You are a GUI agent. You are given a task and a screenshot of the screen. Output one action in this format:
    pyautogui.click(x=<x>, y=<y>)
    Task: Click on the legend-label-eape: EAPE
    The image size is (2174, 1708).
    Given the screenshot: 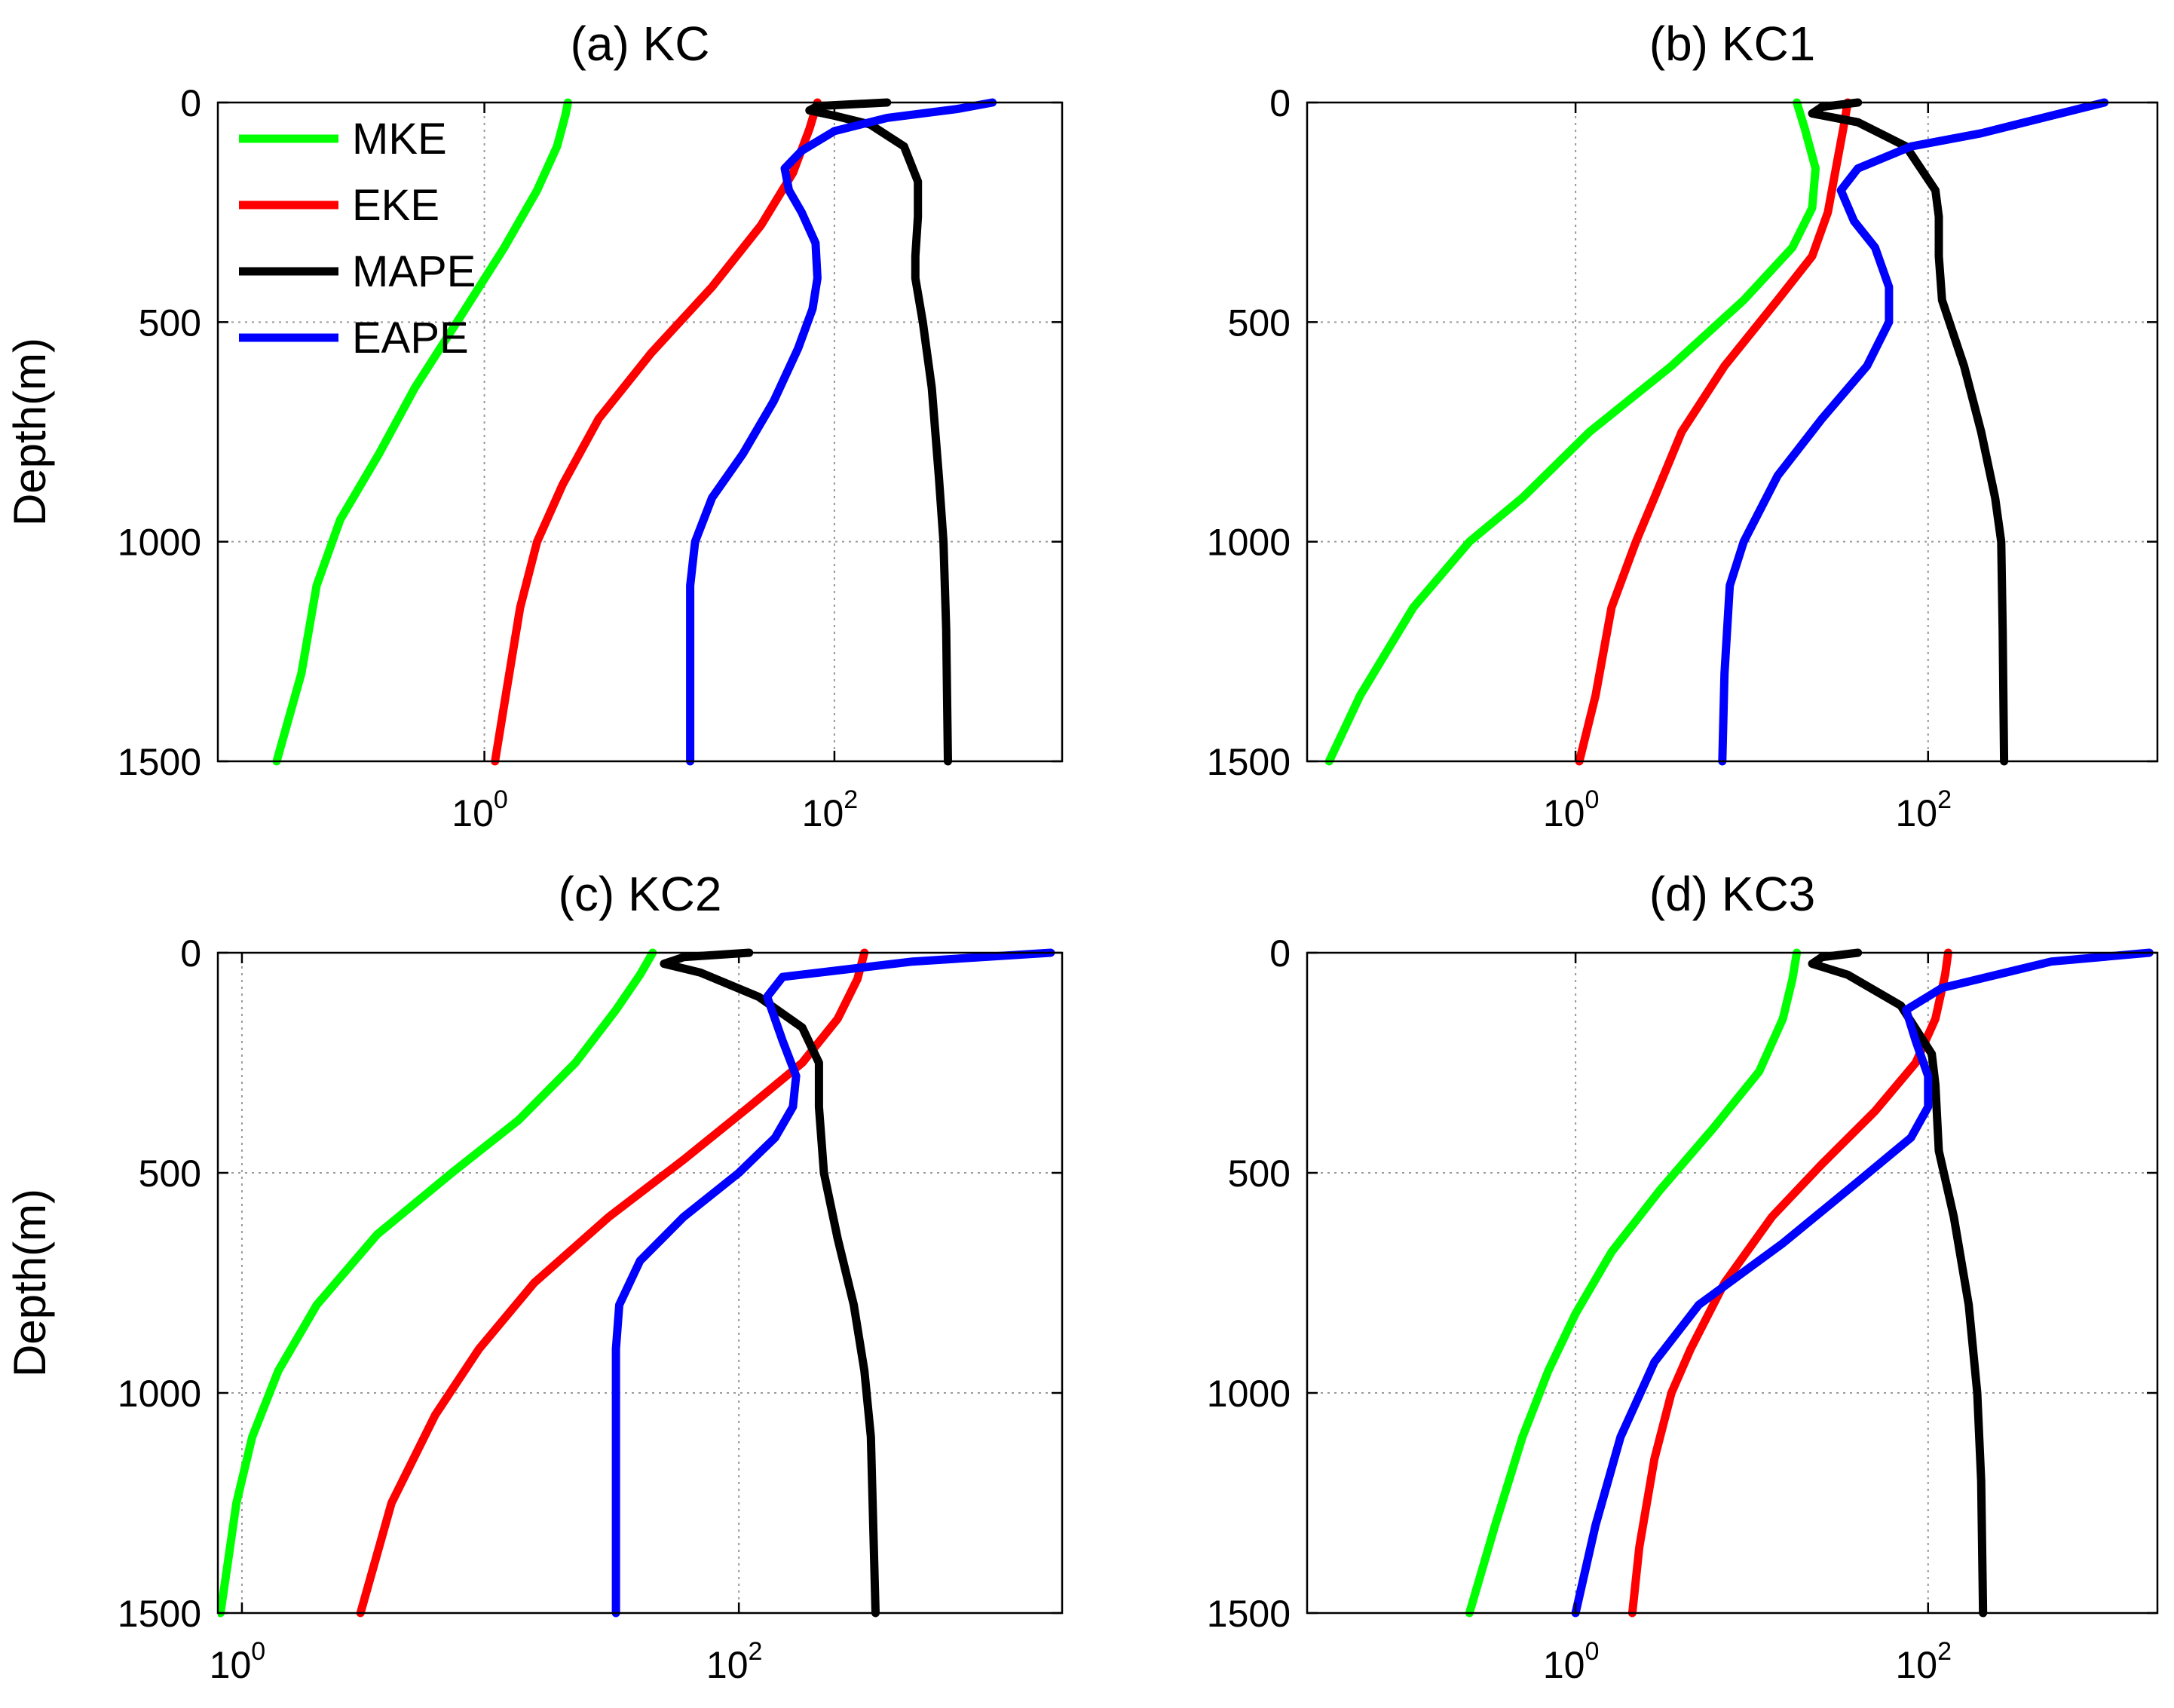 What is the action you would take?
    pyautogui.click(x=410, y=339)
    